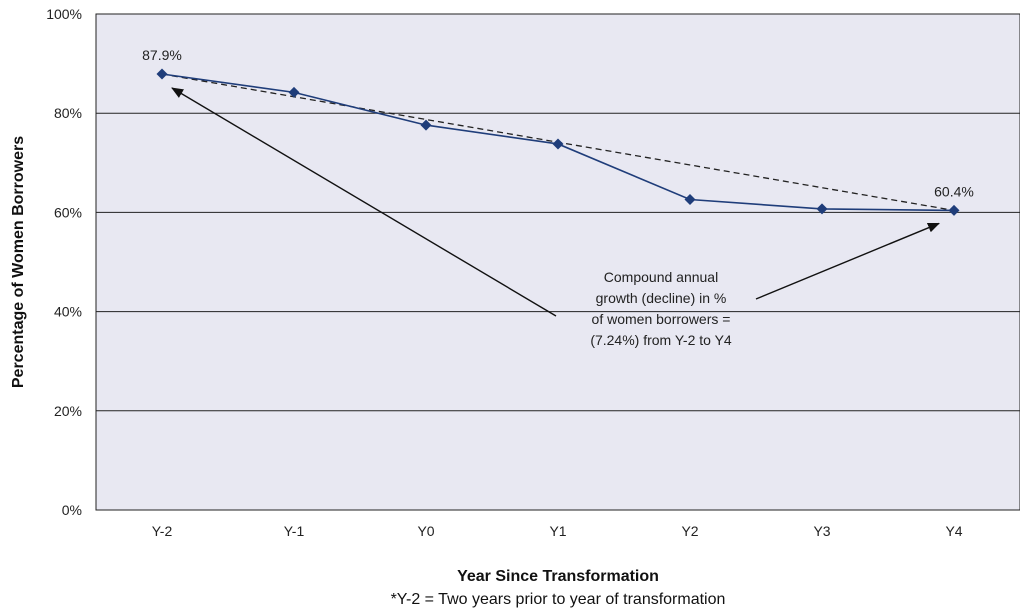 This screenshot has height=612, width=1020. What do you see at coordinates (68, 312) in the screenshot?
I see `y-tick-label: 40%` at bounding box center [68, 312].